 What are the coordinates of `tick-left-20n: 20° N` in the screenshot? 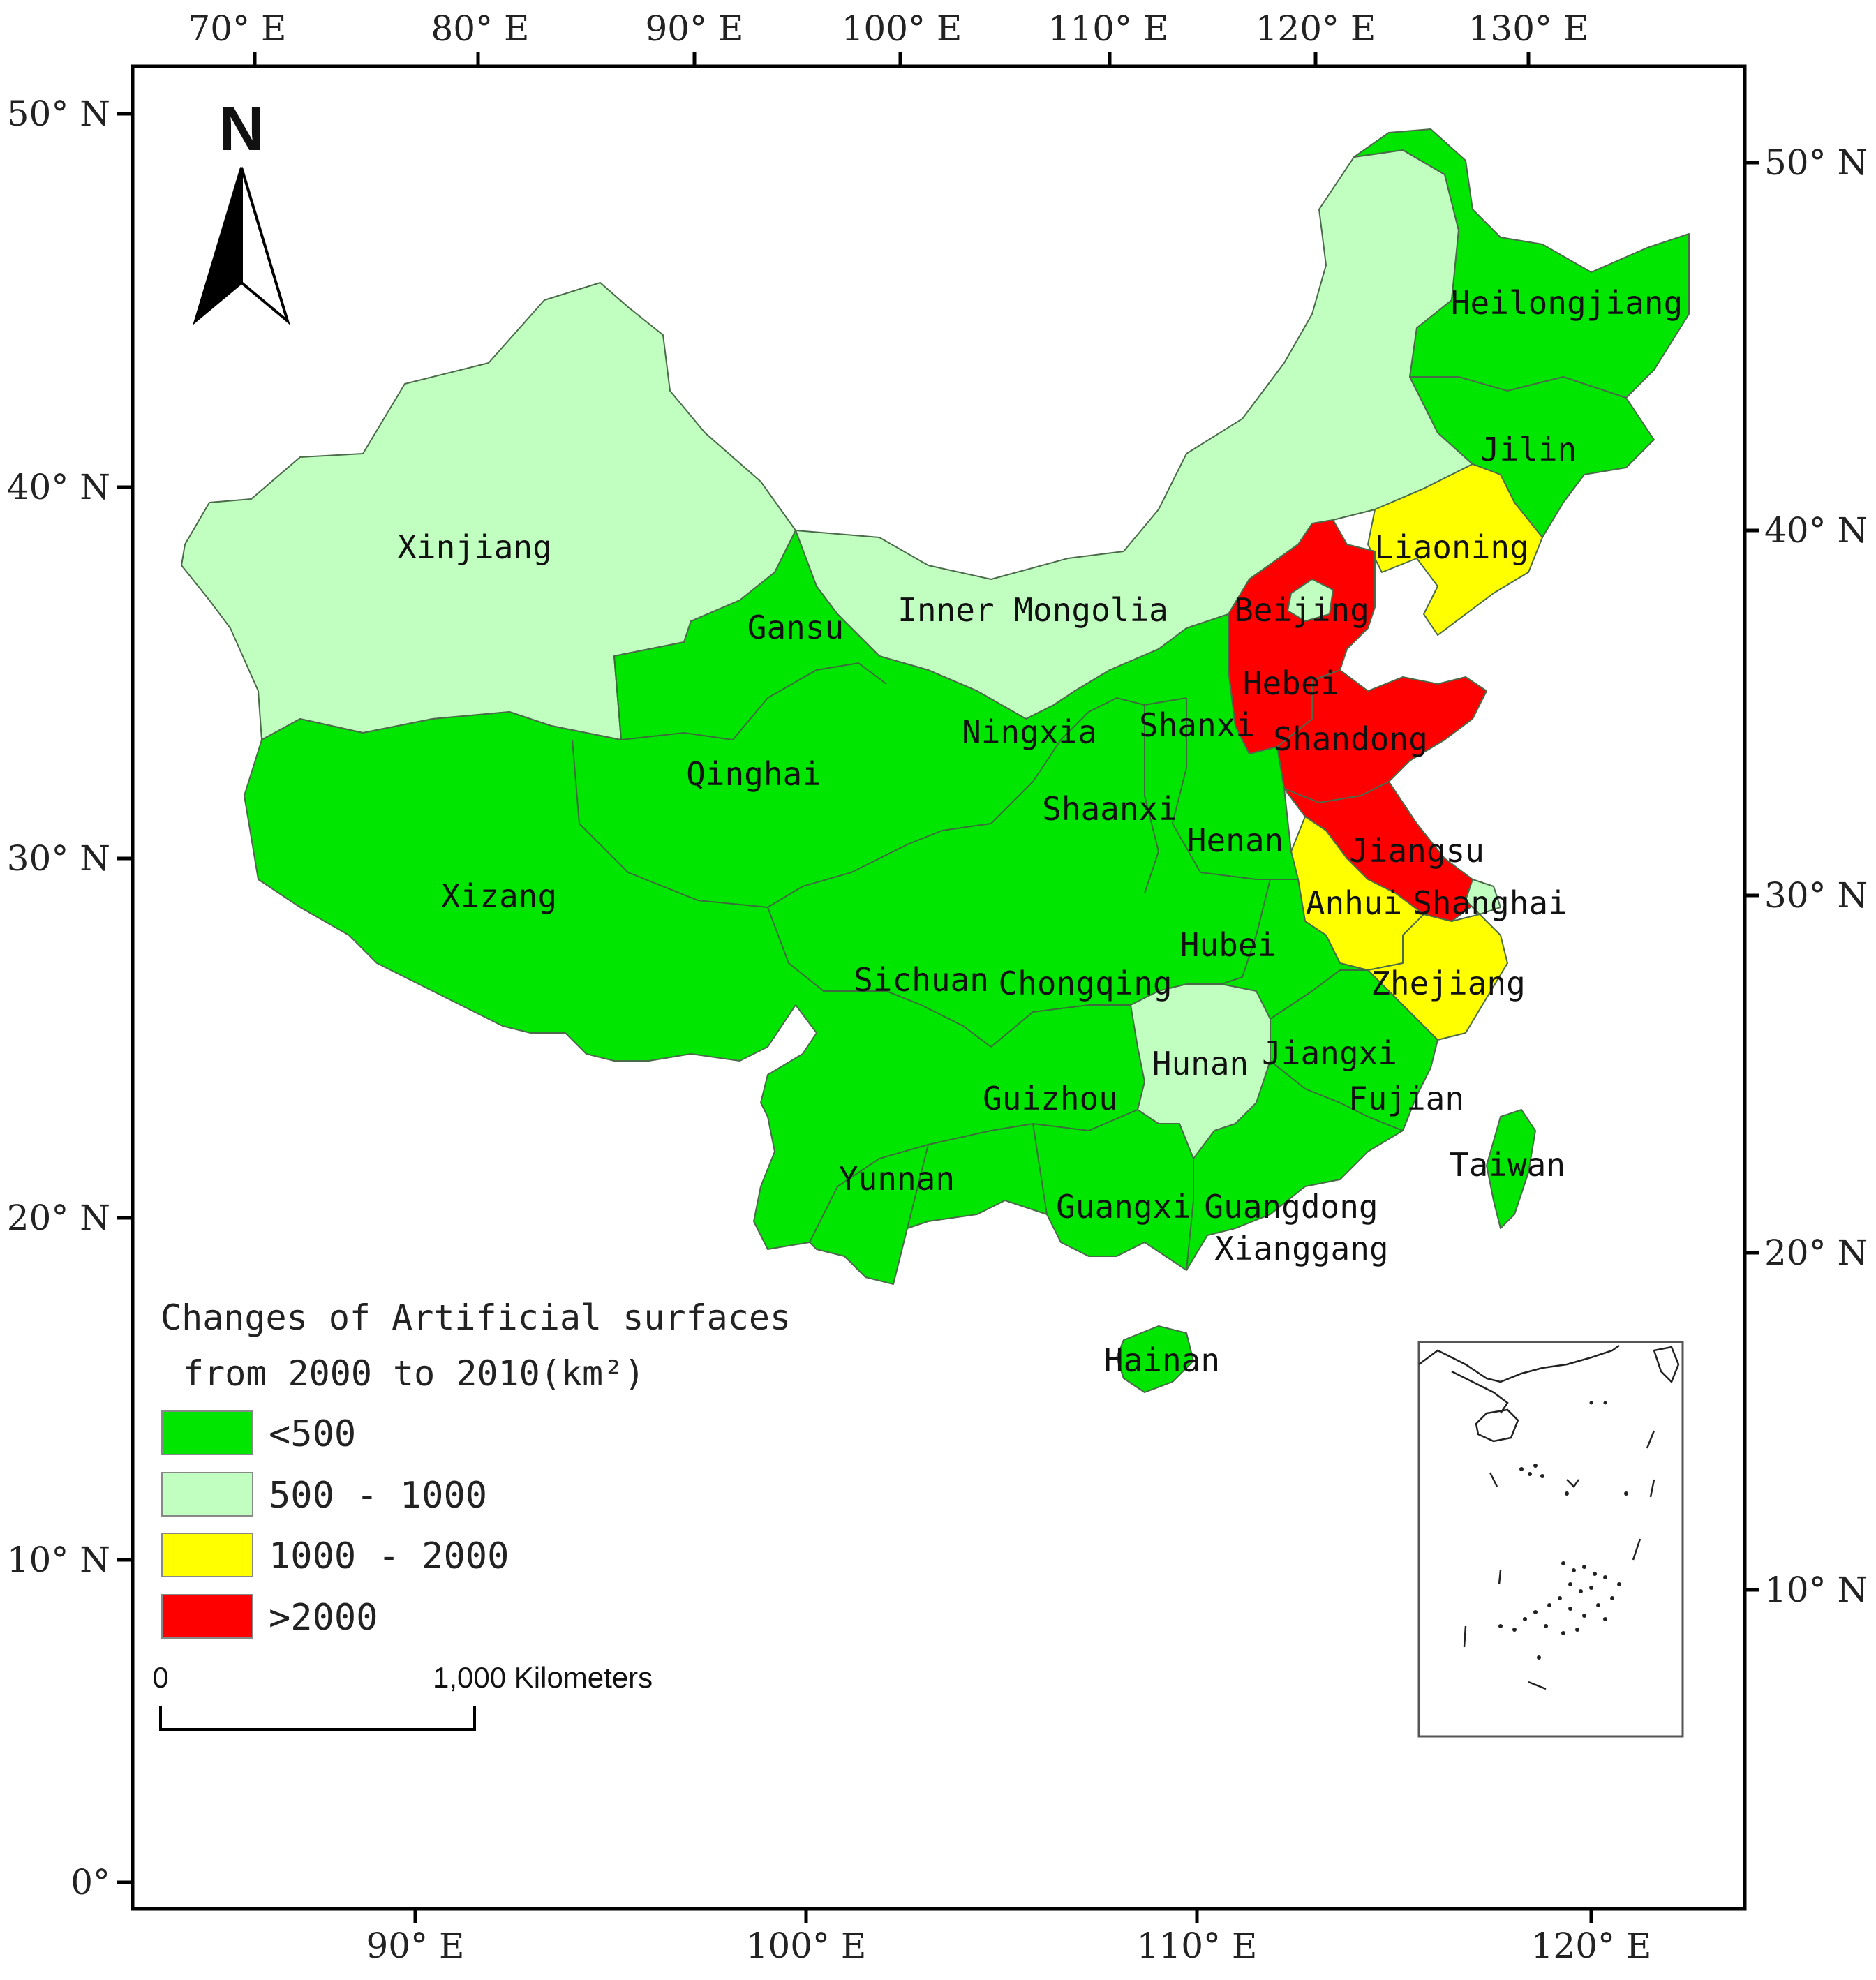 It's located at (58, 1218).